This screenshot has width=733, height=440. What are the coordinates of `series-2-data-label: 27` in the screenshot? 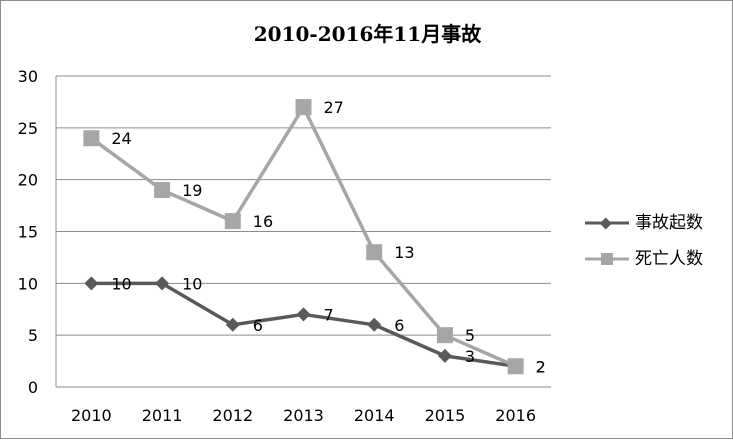 It's located at (334, 107).